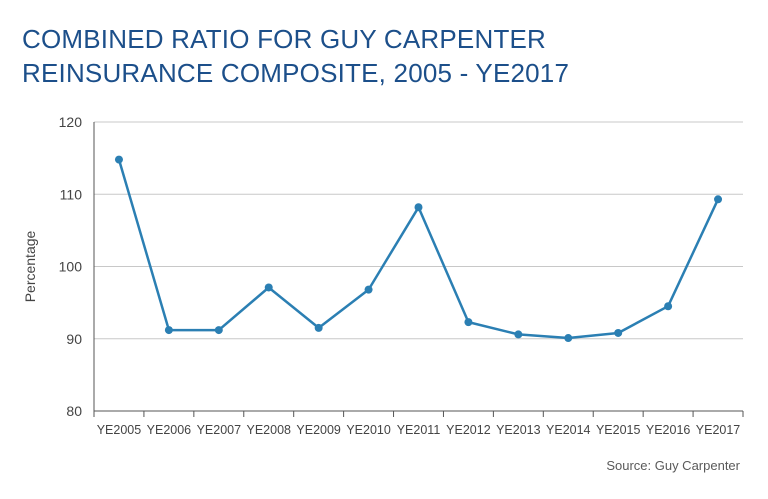 This screenshot has width=768, height=499. Describe the element at coordinates (118, 159) in the screenshot. I see `data-point-YE2005` at that location.